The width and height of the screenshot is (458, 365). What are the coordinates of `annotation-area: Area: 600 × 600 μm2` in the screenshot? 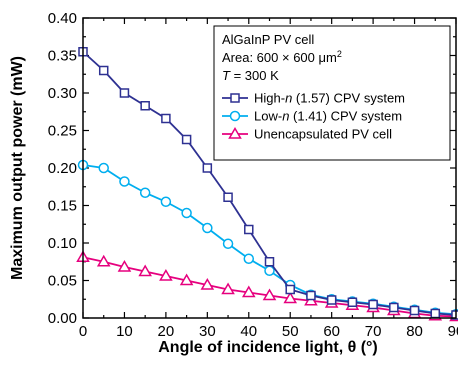 It's located at (282, 57).